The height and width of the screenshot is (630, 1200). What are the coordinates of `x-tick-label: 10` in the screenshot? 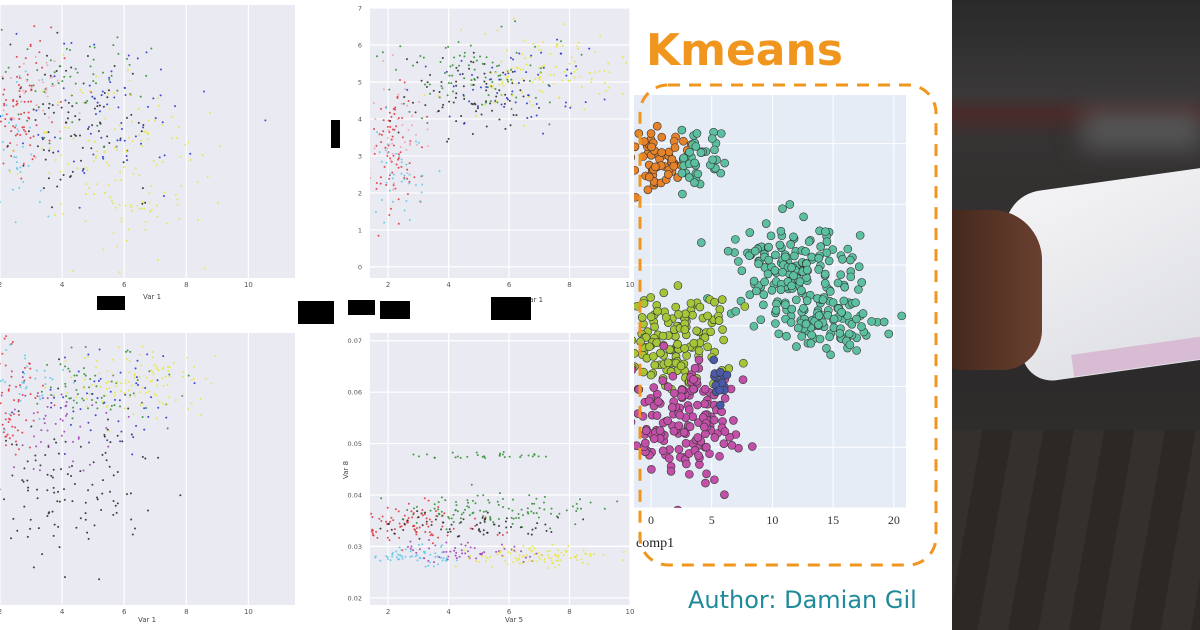 It's located at (248, 285).